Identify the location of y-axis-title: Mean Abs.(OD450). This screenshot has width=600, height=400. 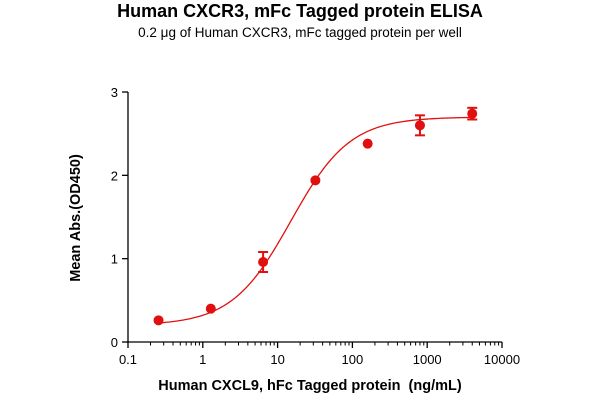
(76, 218).